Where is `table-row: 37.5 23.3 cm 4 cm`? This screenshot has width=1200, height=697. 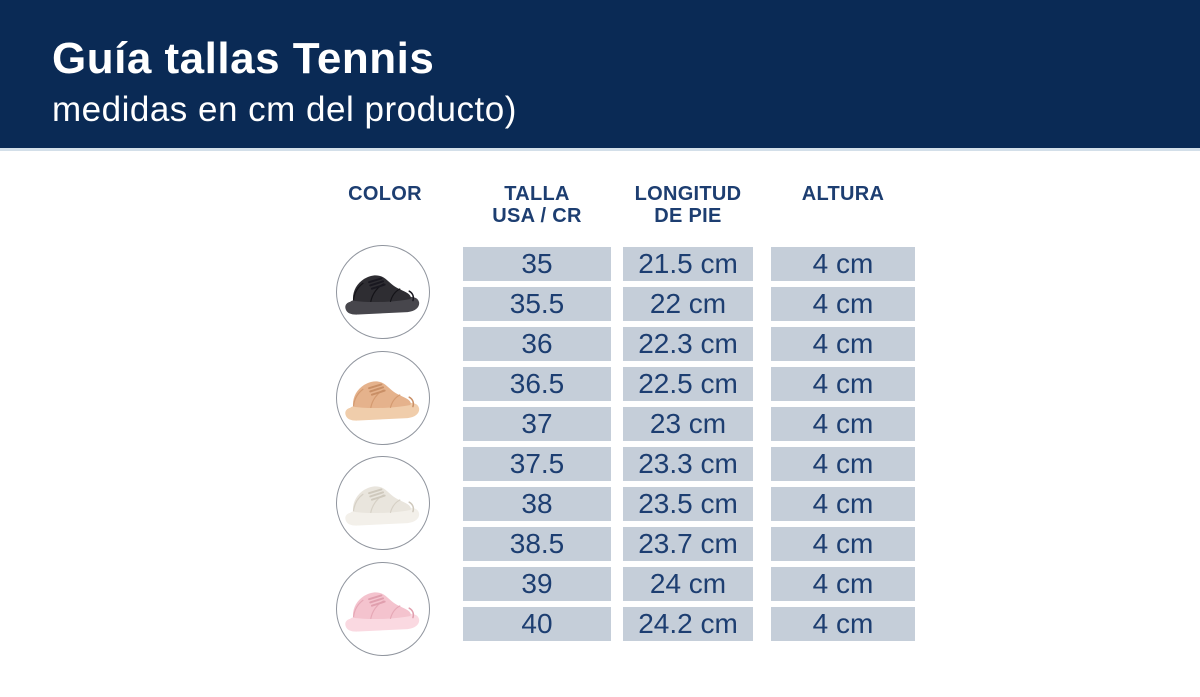
table-row: 37.5 23.3 cm 4 cm is located at coordinates (600, 464).